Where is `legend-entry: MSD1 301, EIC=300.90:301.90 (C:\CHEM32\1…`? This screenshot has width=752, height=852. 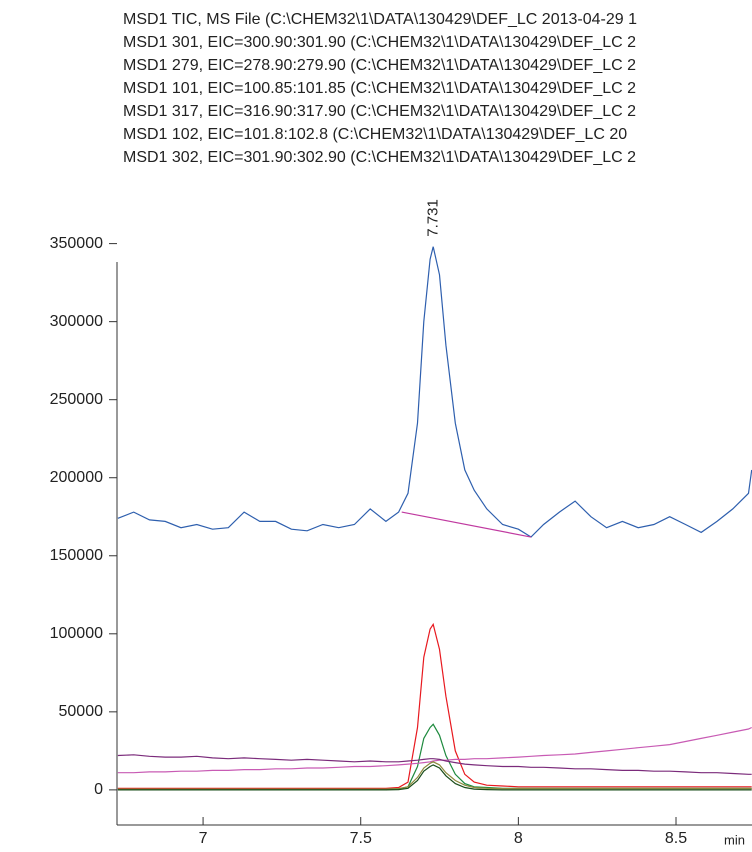
legend-entry: MSD1 301, EIC=300.90:301.90 (C:\CHEM32\1… is located at coordinates (379, 42).